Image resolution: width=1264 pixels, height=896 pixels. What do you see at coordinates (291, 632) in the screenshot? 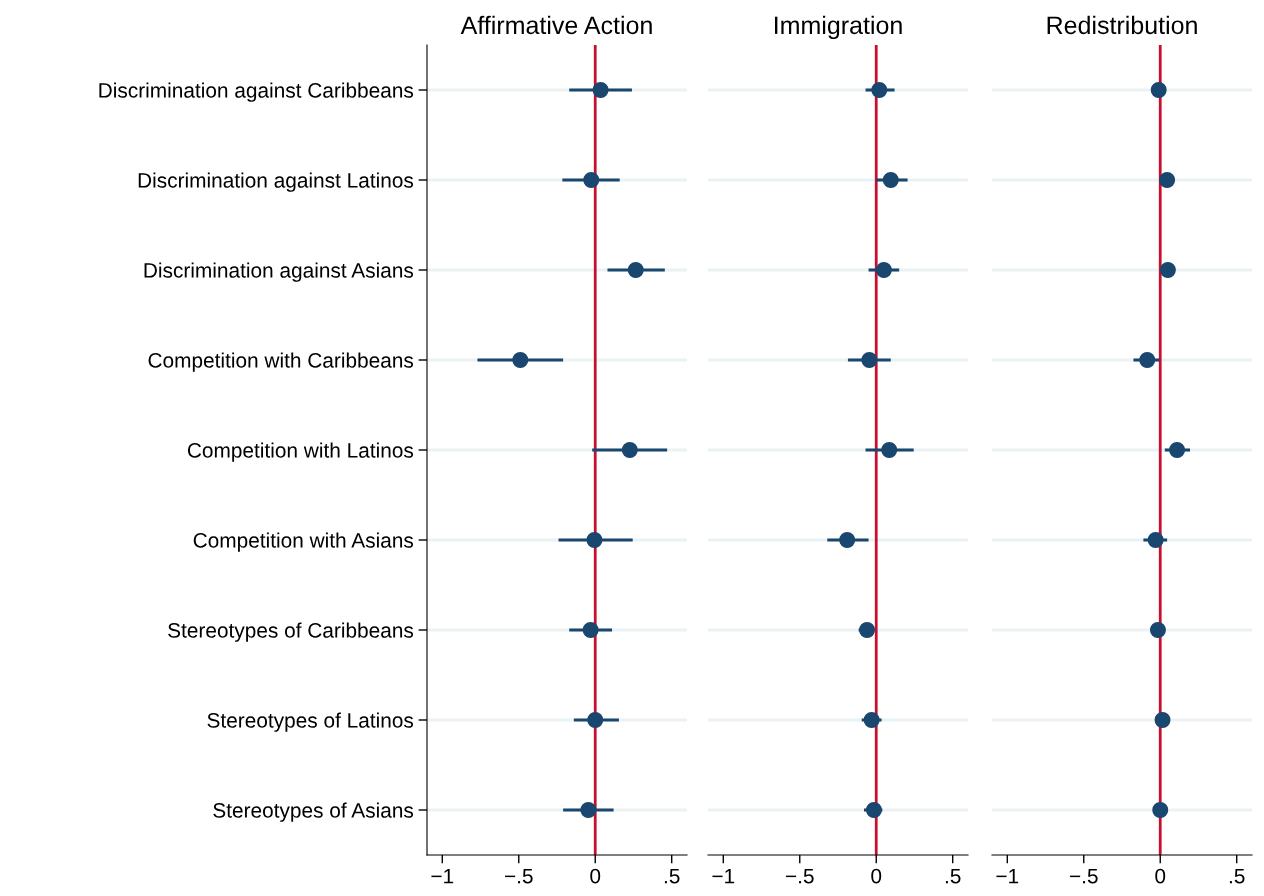
I see `y-tick-label: Stereotypes of Caribbeans` at bounding box center [291, 632].